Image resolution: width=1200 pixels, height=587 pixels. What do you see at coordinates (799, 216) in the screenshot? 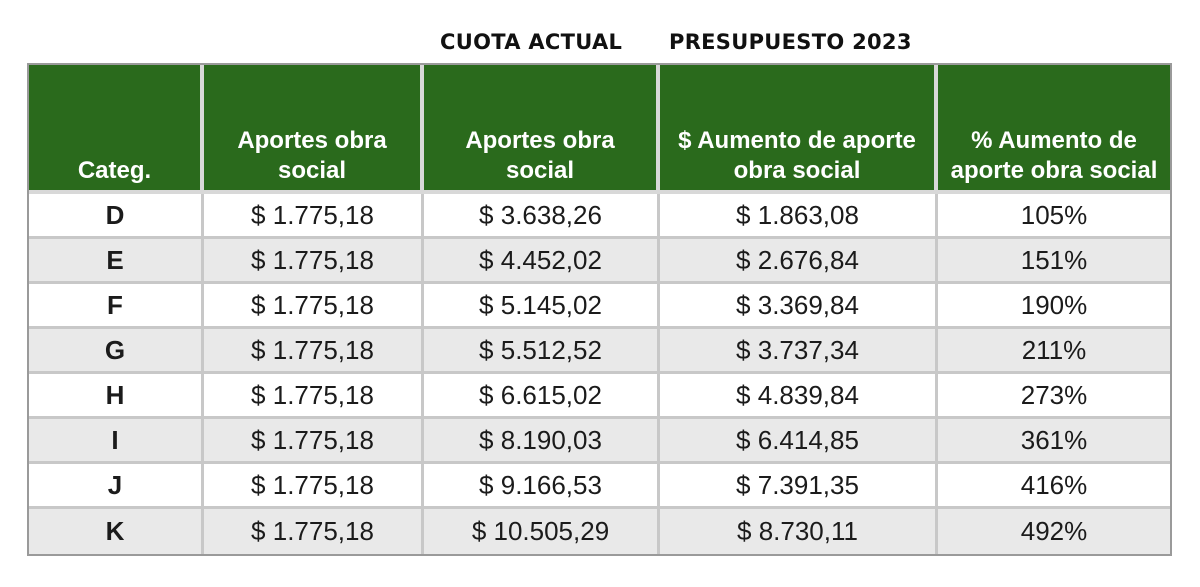
I see `cell-aumento-pesos: $ 1.863,08` at bounding box center [799, 216].